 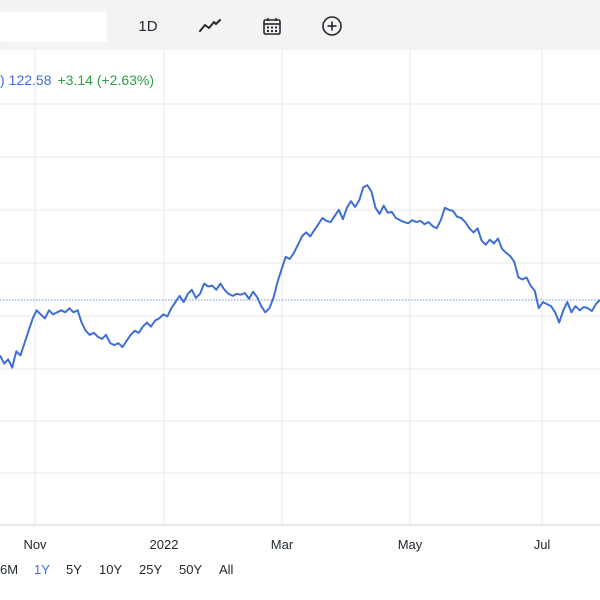 I want to click on date-range-button, so click(x=272, y=26).